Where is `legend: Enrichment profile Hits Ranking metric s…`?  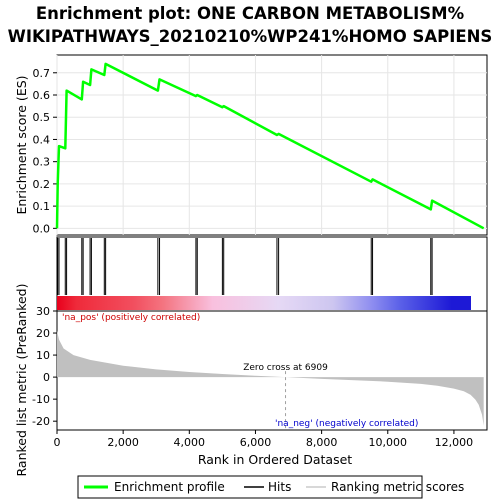 legend: Enrichment profile Hits Ranking metric s… is located at coordinates (270, 487).